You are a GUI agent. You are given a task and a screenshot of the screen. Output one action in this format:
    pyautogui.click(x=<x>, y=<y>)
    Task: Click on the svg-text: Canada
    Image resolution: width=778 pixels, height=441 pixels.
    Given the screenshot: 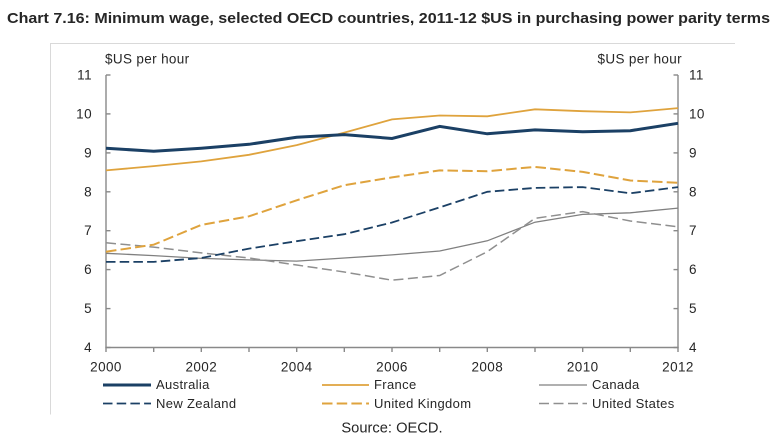 What is the action you would take?
    pyautogui.click(x=616, y=384)
    